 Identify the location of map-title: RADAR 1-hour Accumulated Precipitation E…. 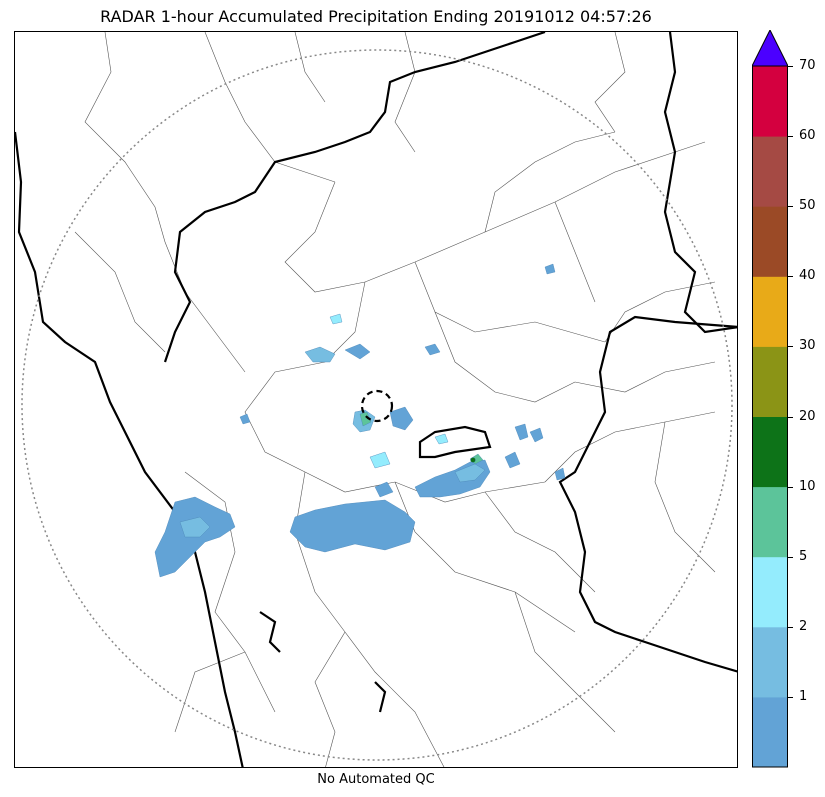
(376, 16).